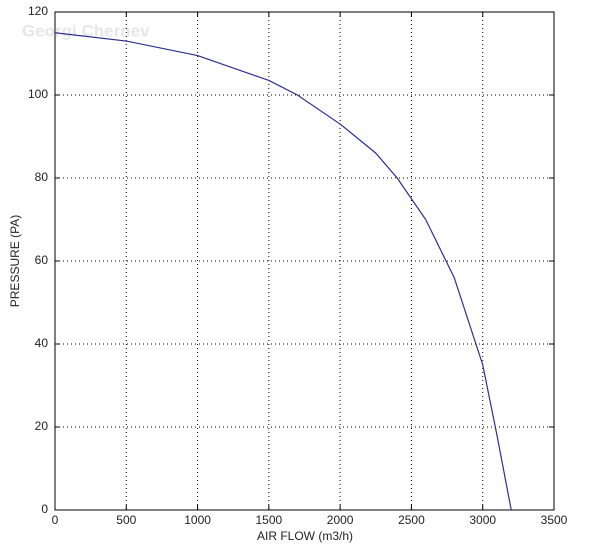 This screenshot has height=556, width=590. Describe the element at coordinates (482, 520) in the screenshot. I see `x-tick-label: 3000` at that location.